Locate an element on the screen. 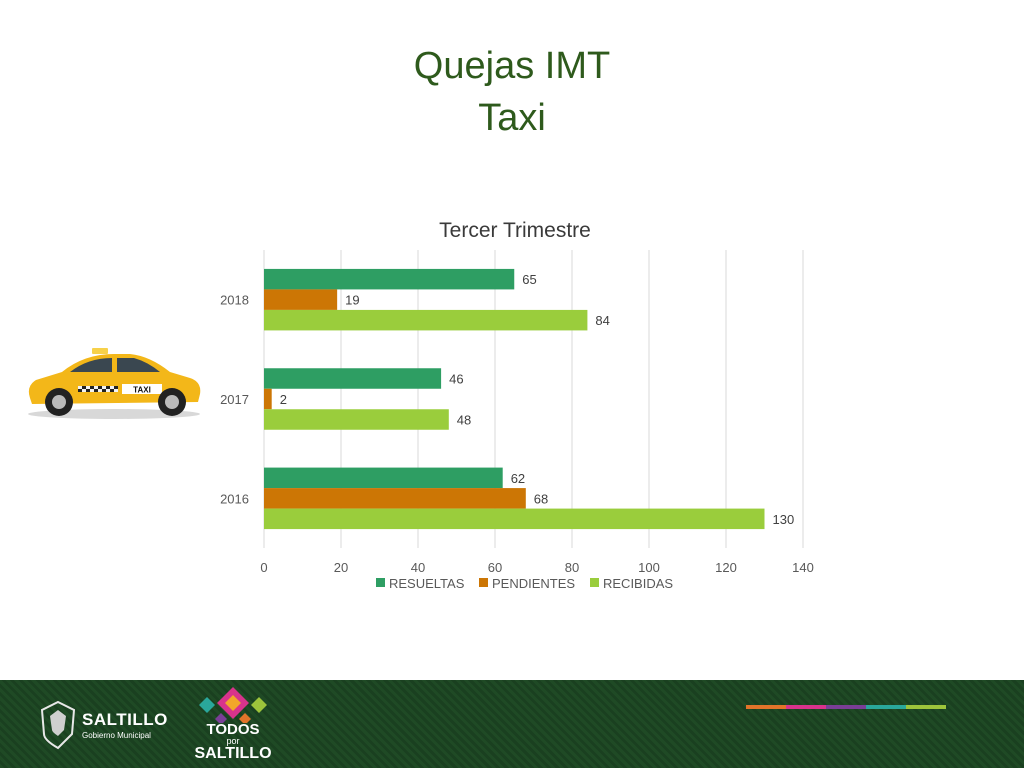 This screenshot has height=768, width=1024. x-tick-label: 40 is located at coordinates (418, 567).